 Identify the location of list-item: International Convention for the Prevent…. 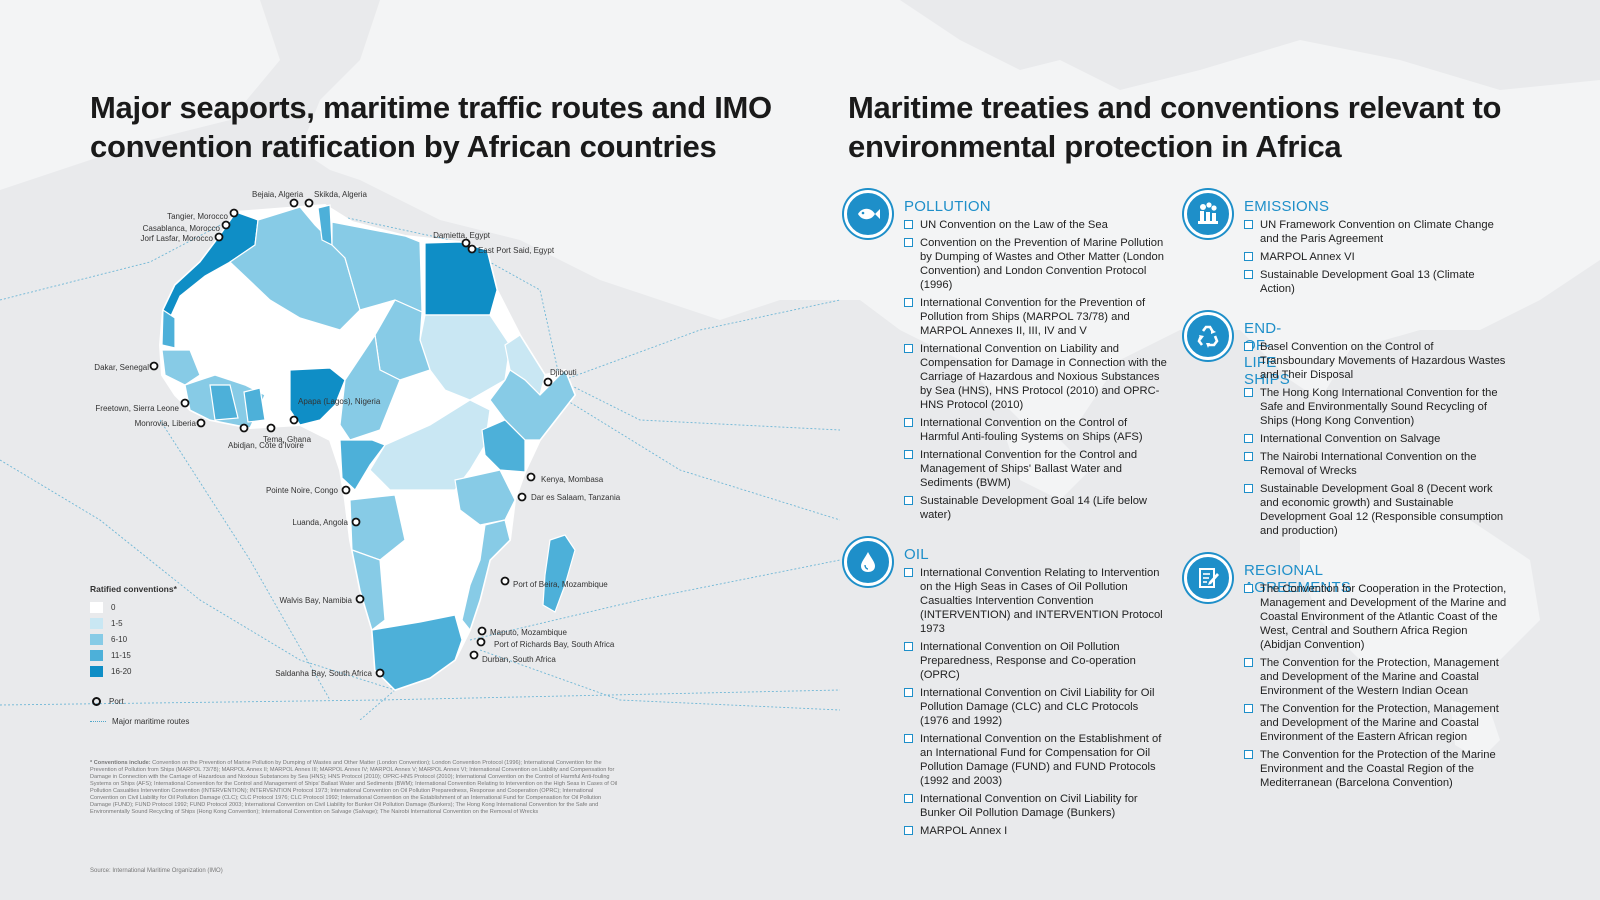
(1036, 317).